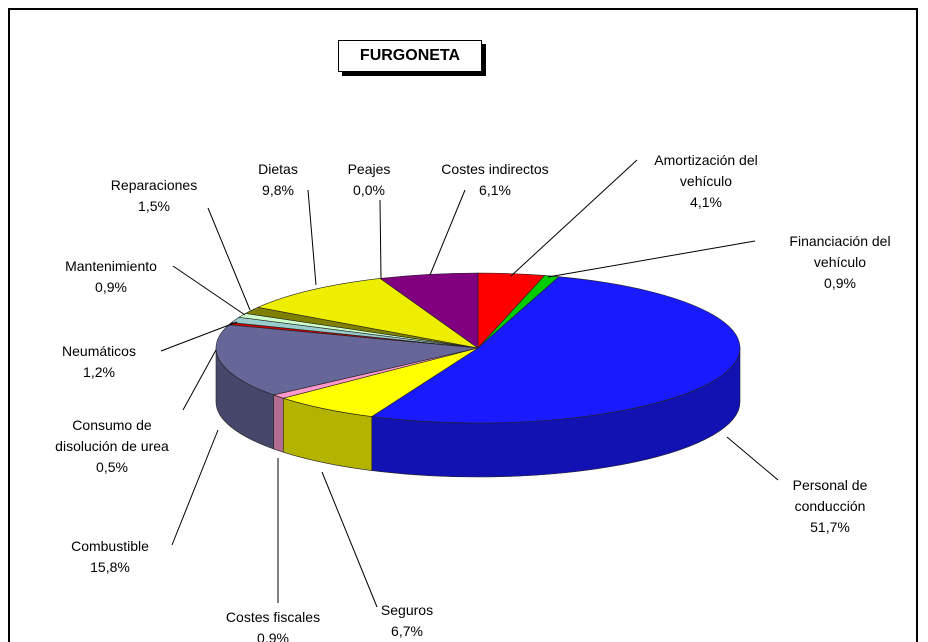  I want to click on slice-label: Personal de conducción 51,7%, so click(830, 506).